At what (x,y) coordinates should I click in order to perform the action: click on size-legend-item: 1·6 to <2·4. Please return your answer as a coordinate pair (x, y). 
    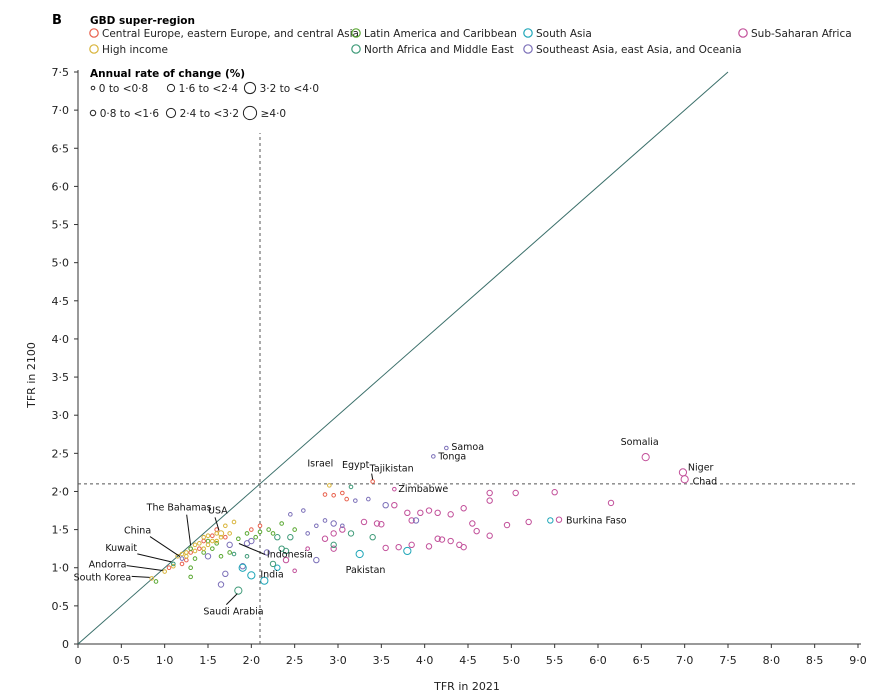
    Looking at the image, I should click on (202, 89).